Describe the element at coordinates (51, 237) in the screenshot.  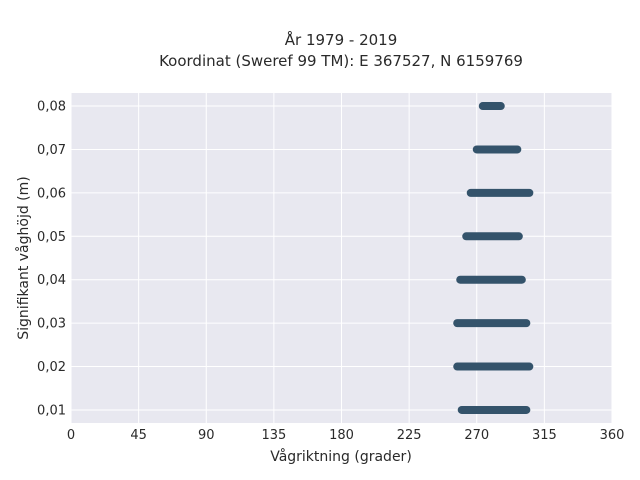
I see `y-tick-label: 0,05` at that location.